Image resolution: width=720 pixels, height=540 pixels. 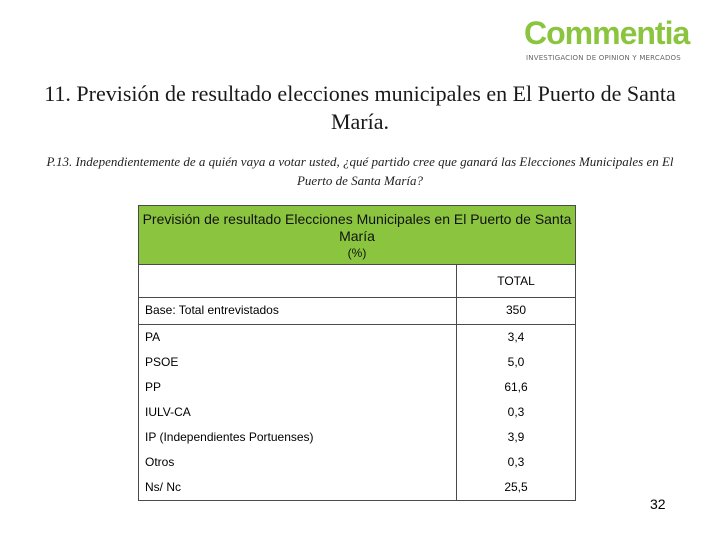 What do you see at coordinates (229, 437) in the screenshot?
I see `row-label: IP (Independientes Portuenses)` at bounding box center [229, 437].